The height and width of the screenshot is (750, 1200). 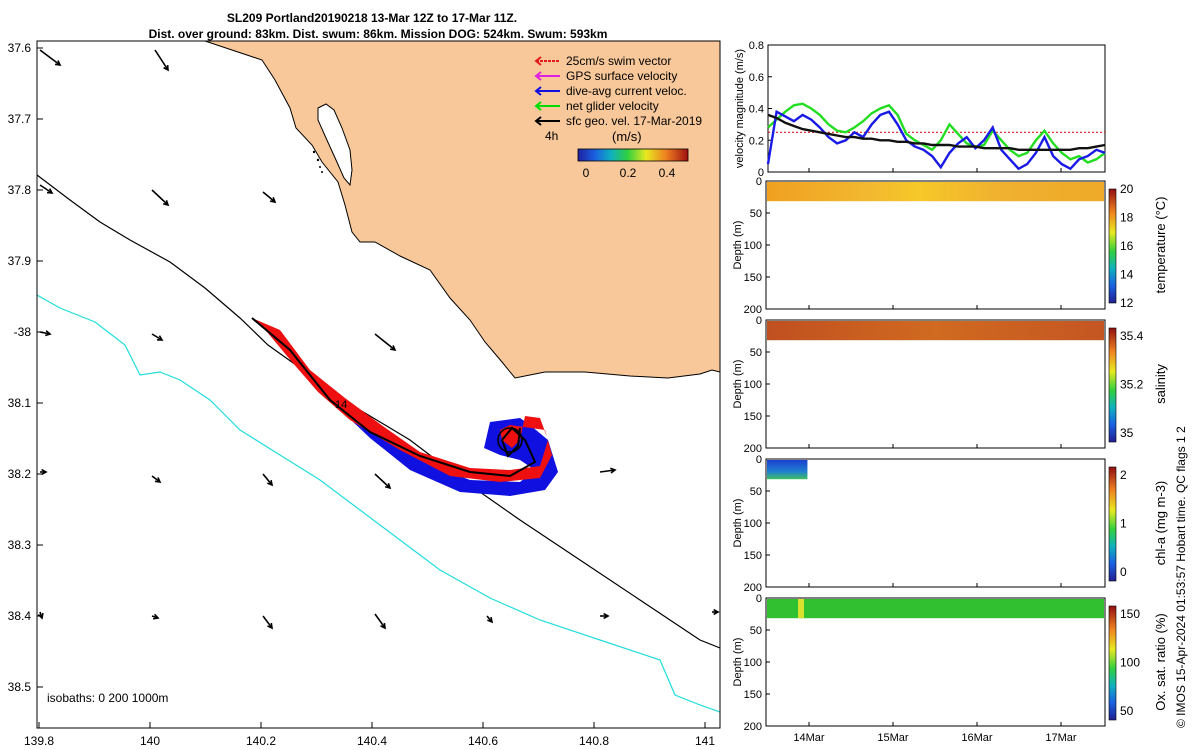 What do you see at coordinates (1132, 336) in the screenshot?
I see `colorbar-tick-label: 35.4` at bounding box center [1132, 336].